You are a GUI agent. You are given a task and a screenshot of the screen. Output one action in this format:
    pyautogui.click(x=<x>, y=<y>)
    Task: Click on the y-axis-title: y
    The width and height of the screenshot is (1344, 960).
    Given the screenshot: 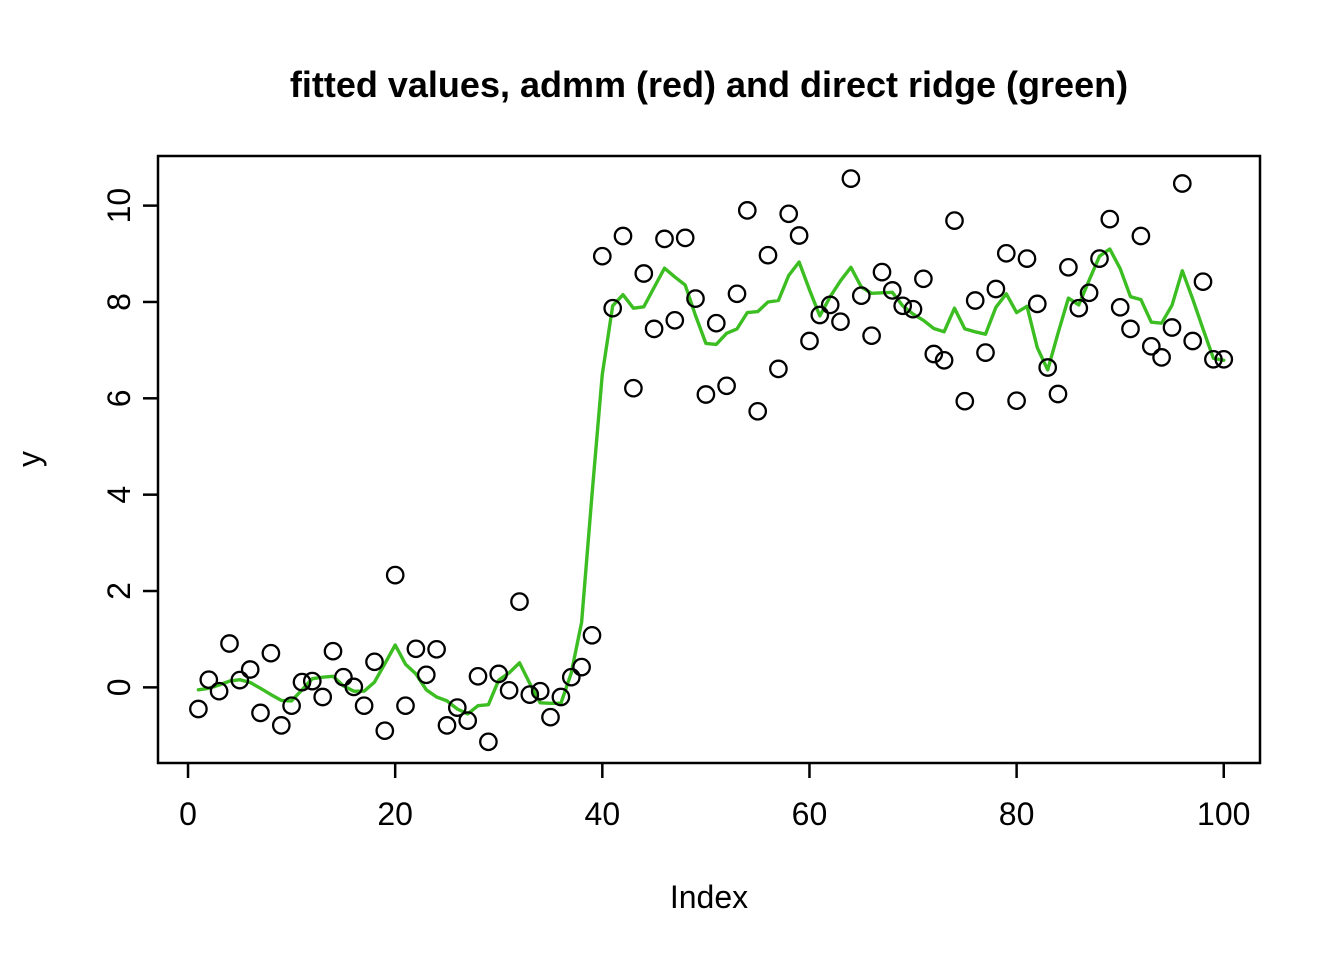 What is the action you would take?
    pyautogui.click(x=29, y=459)
    